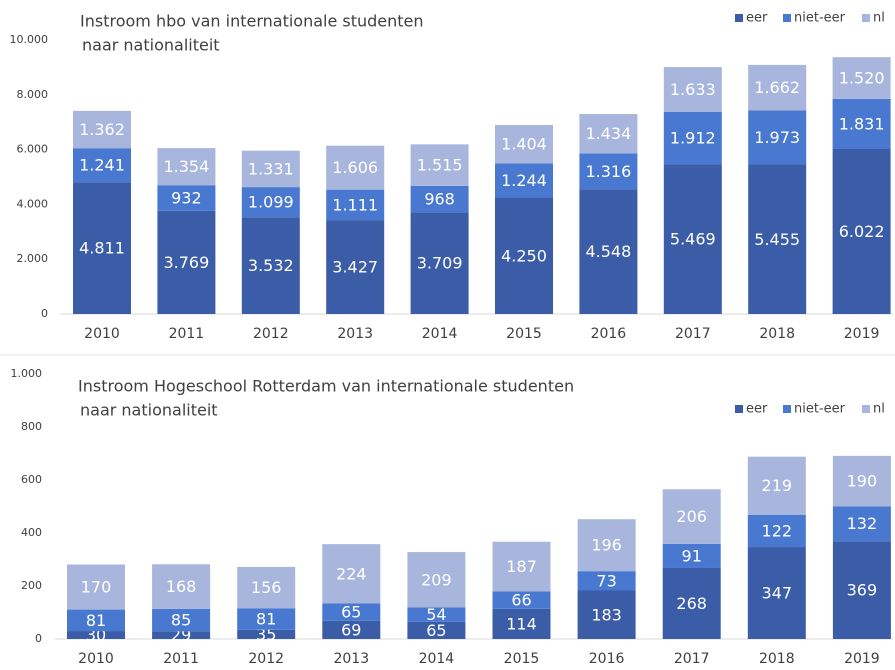 Image resolution: width=895 pixels, height=670 pixels. I want to click on x-tick-label: 2018, so click(777, 659).